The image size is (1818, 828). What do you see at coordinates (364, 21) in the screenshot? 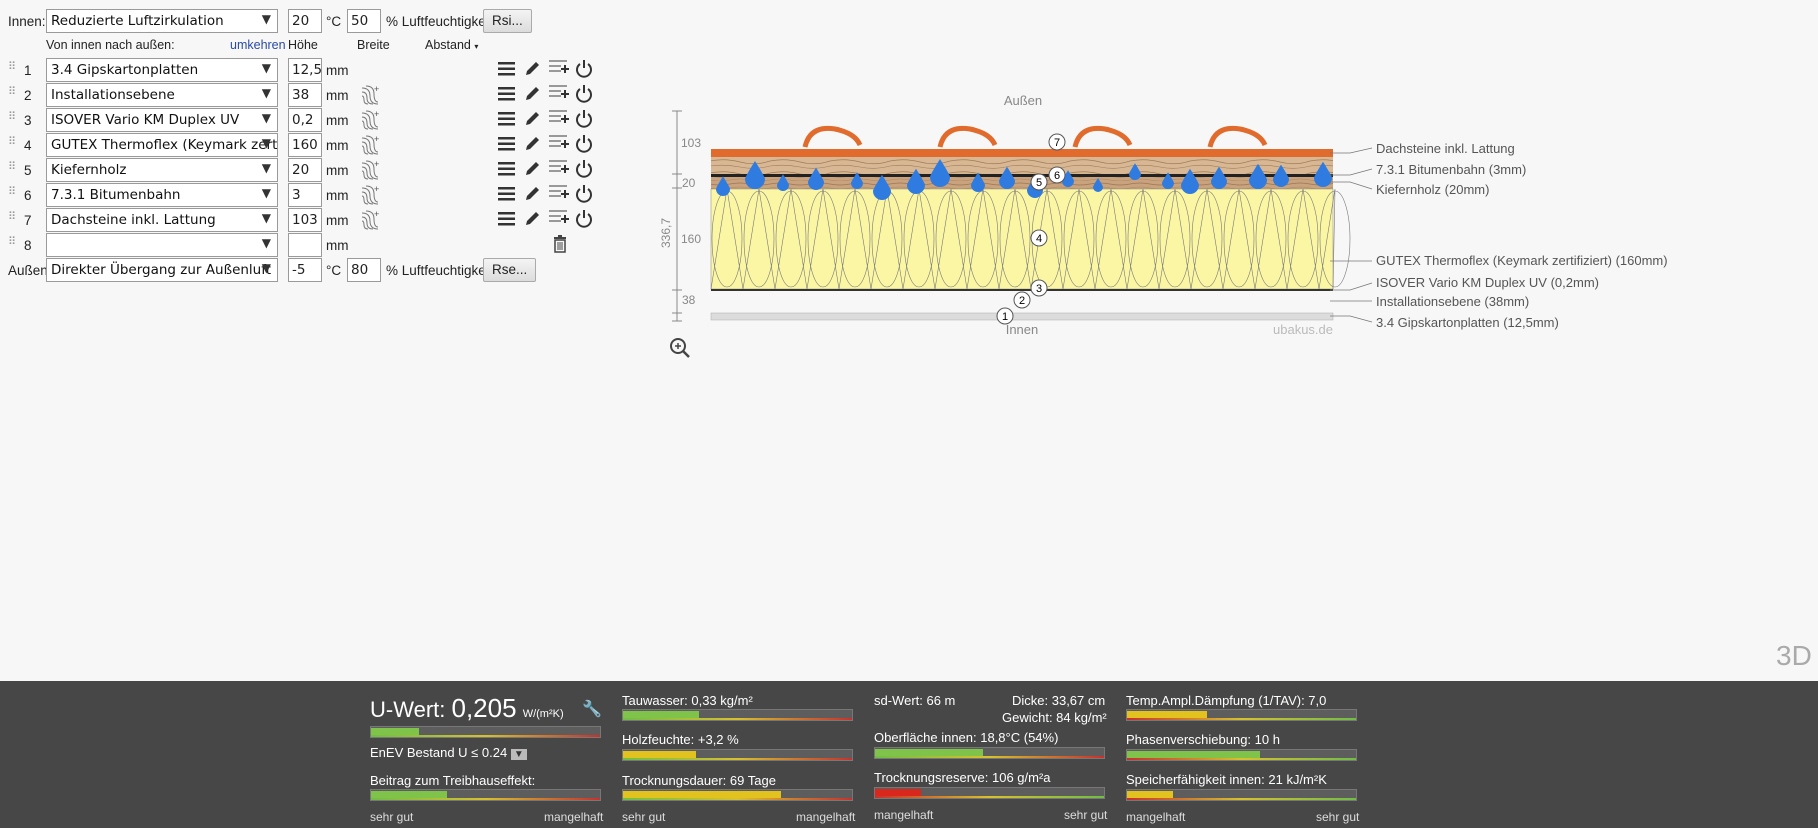
I see `inner-humidity-input: 50` at bounding box center [364, 21].